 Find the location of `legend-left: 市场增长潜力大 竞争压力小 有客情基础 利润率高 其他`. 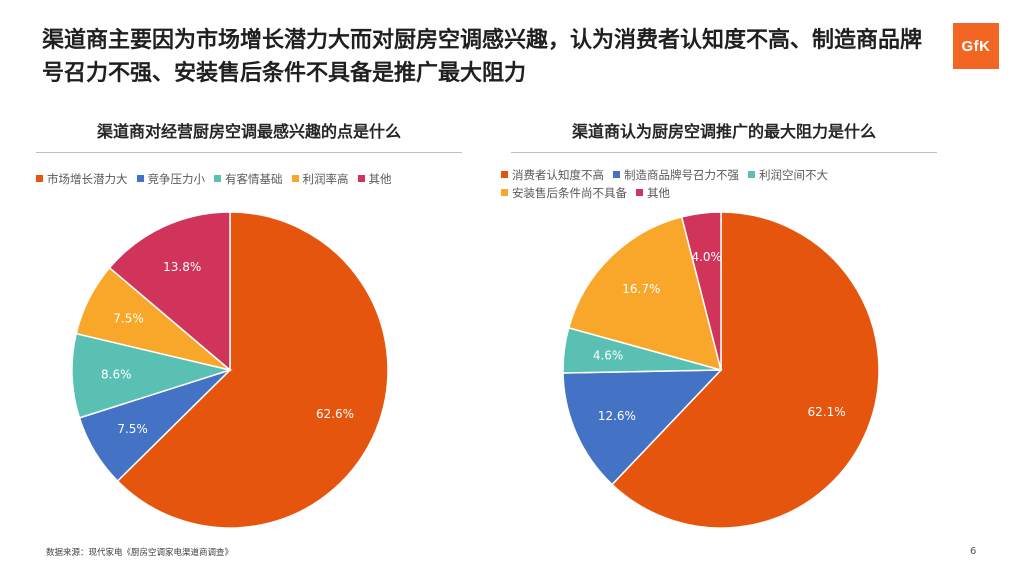

legend-left: 市场增长潜力大 竞争压力小 有客情基础 利润率高 其他 is located at coordinates (249, 179).